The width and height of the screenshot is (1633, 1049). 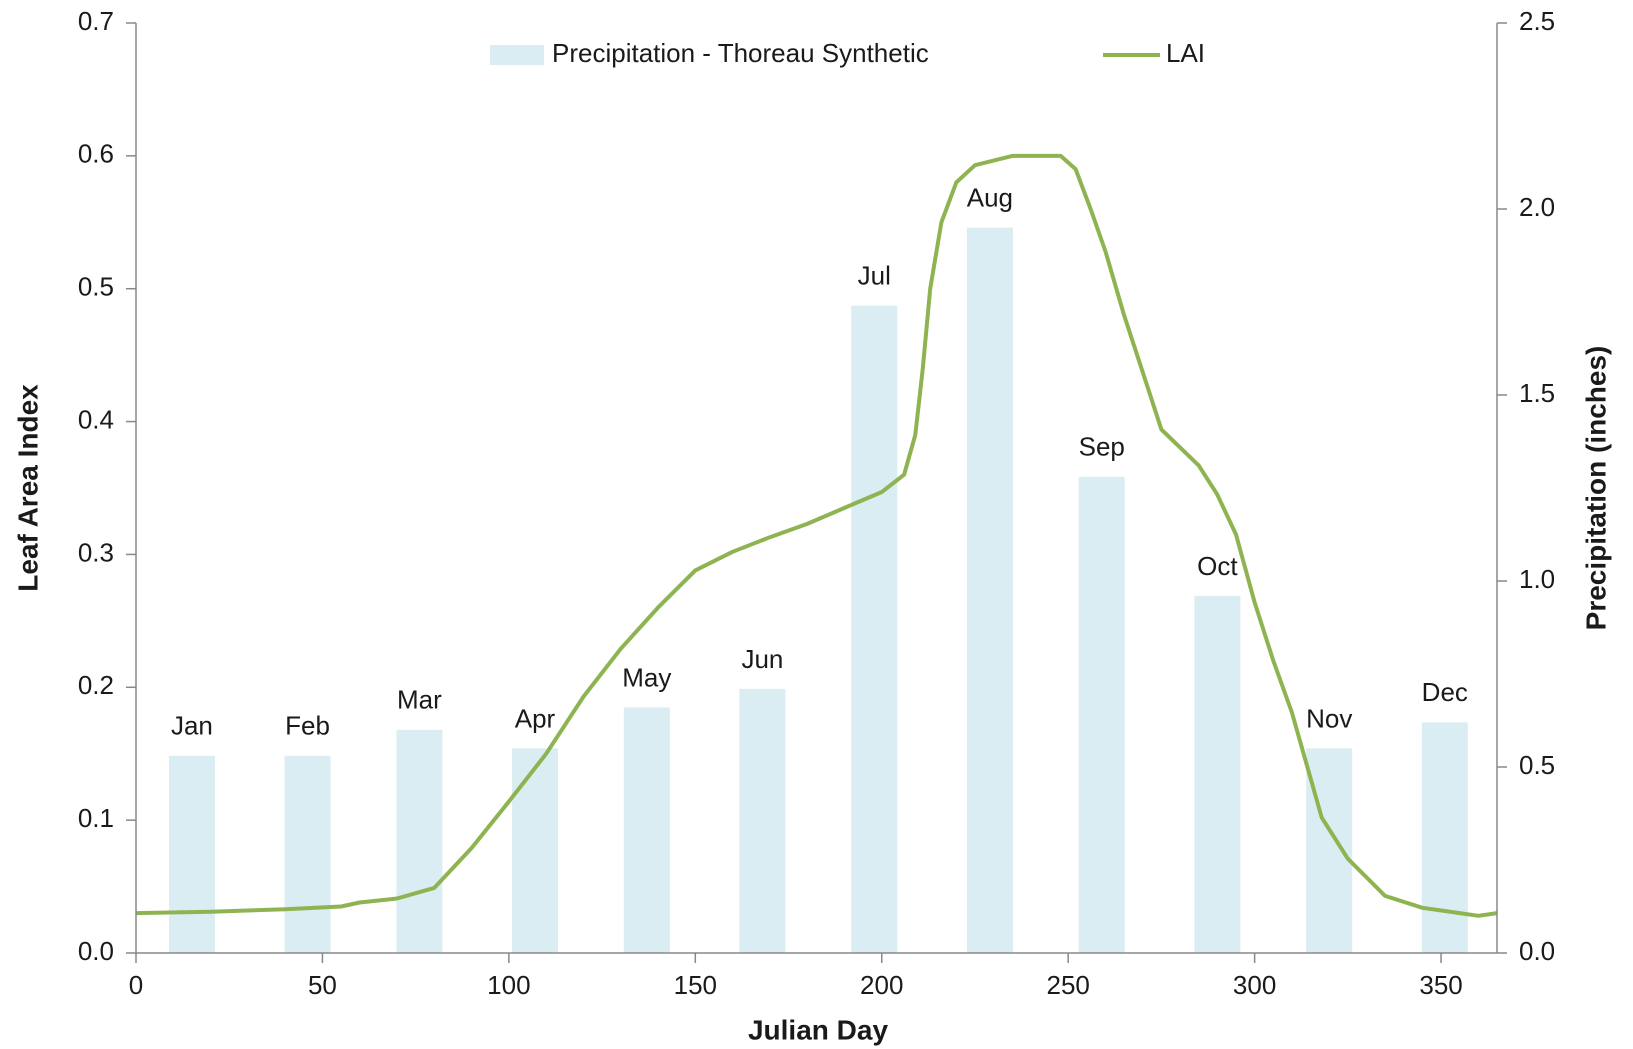 I want to click on y-tick-label: 0.7, so click(x=96, y=21).